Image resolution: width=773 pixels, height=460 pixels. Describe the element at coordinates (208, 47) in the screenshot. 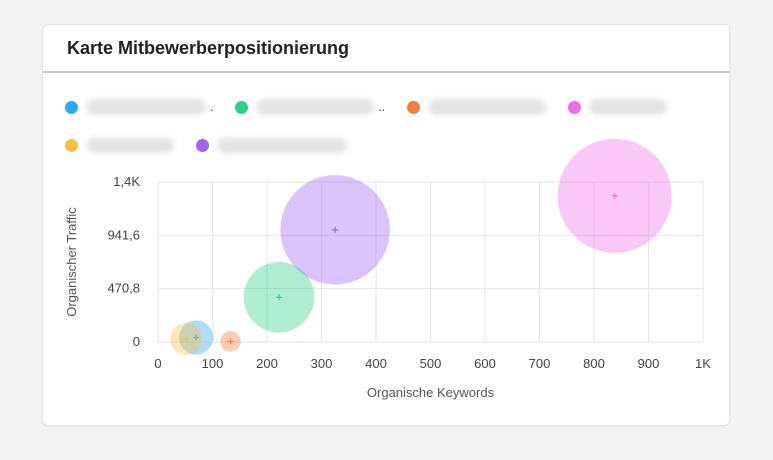

I see `card-title: Karte Mitbewerberpositionierung` at that location.